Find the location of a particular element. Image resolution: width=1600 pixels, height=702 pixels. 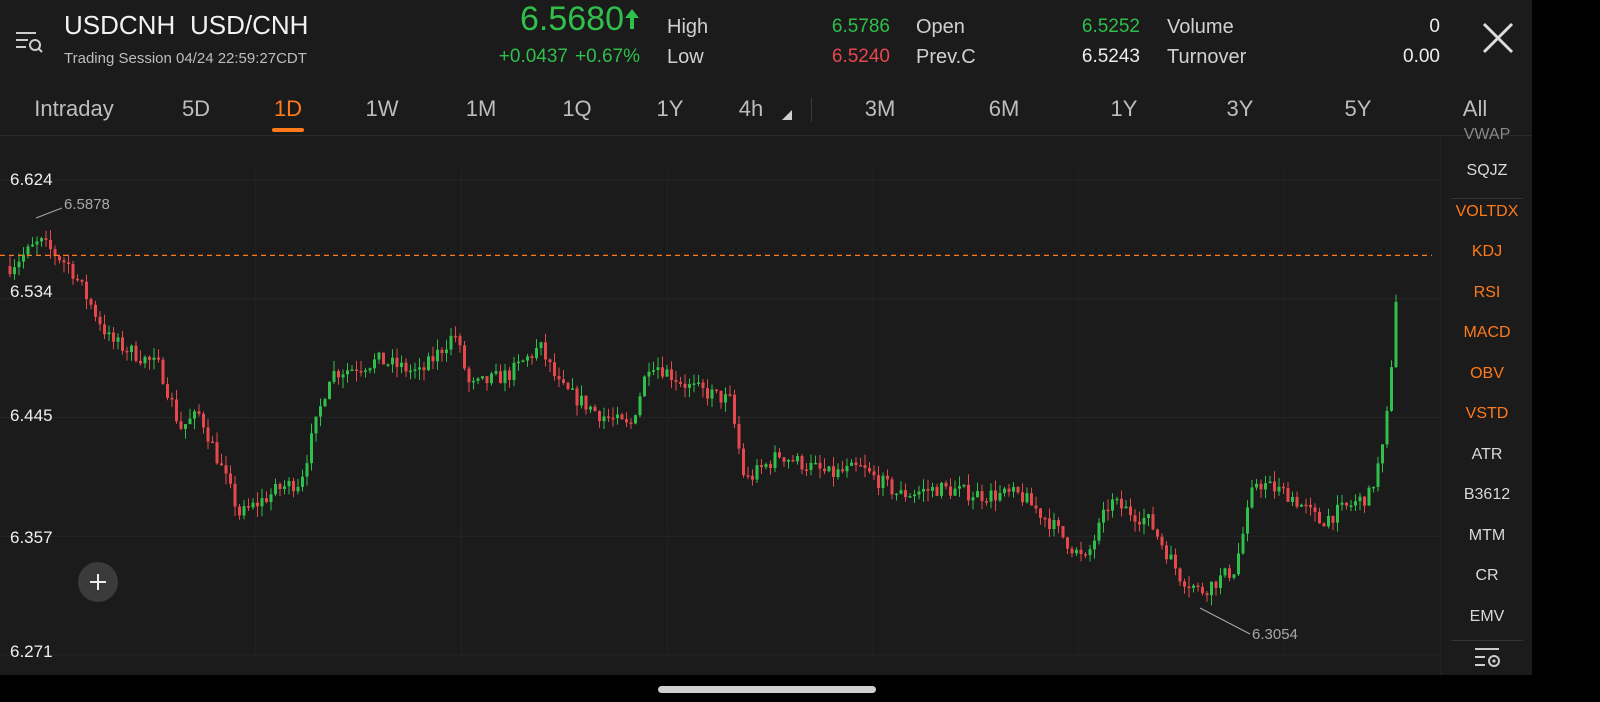

last-price-value: 6.5680 is located at coordinates (572, 19).